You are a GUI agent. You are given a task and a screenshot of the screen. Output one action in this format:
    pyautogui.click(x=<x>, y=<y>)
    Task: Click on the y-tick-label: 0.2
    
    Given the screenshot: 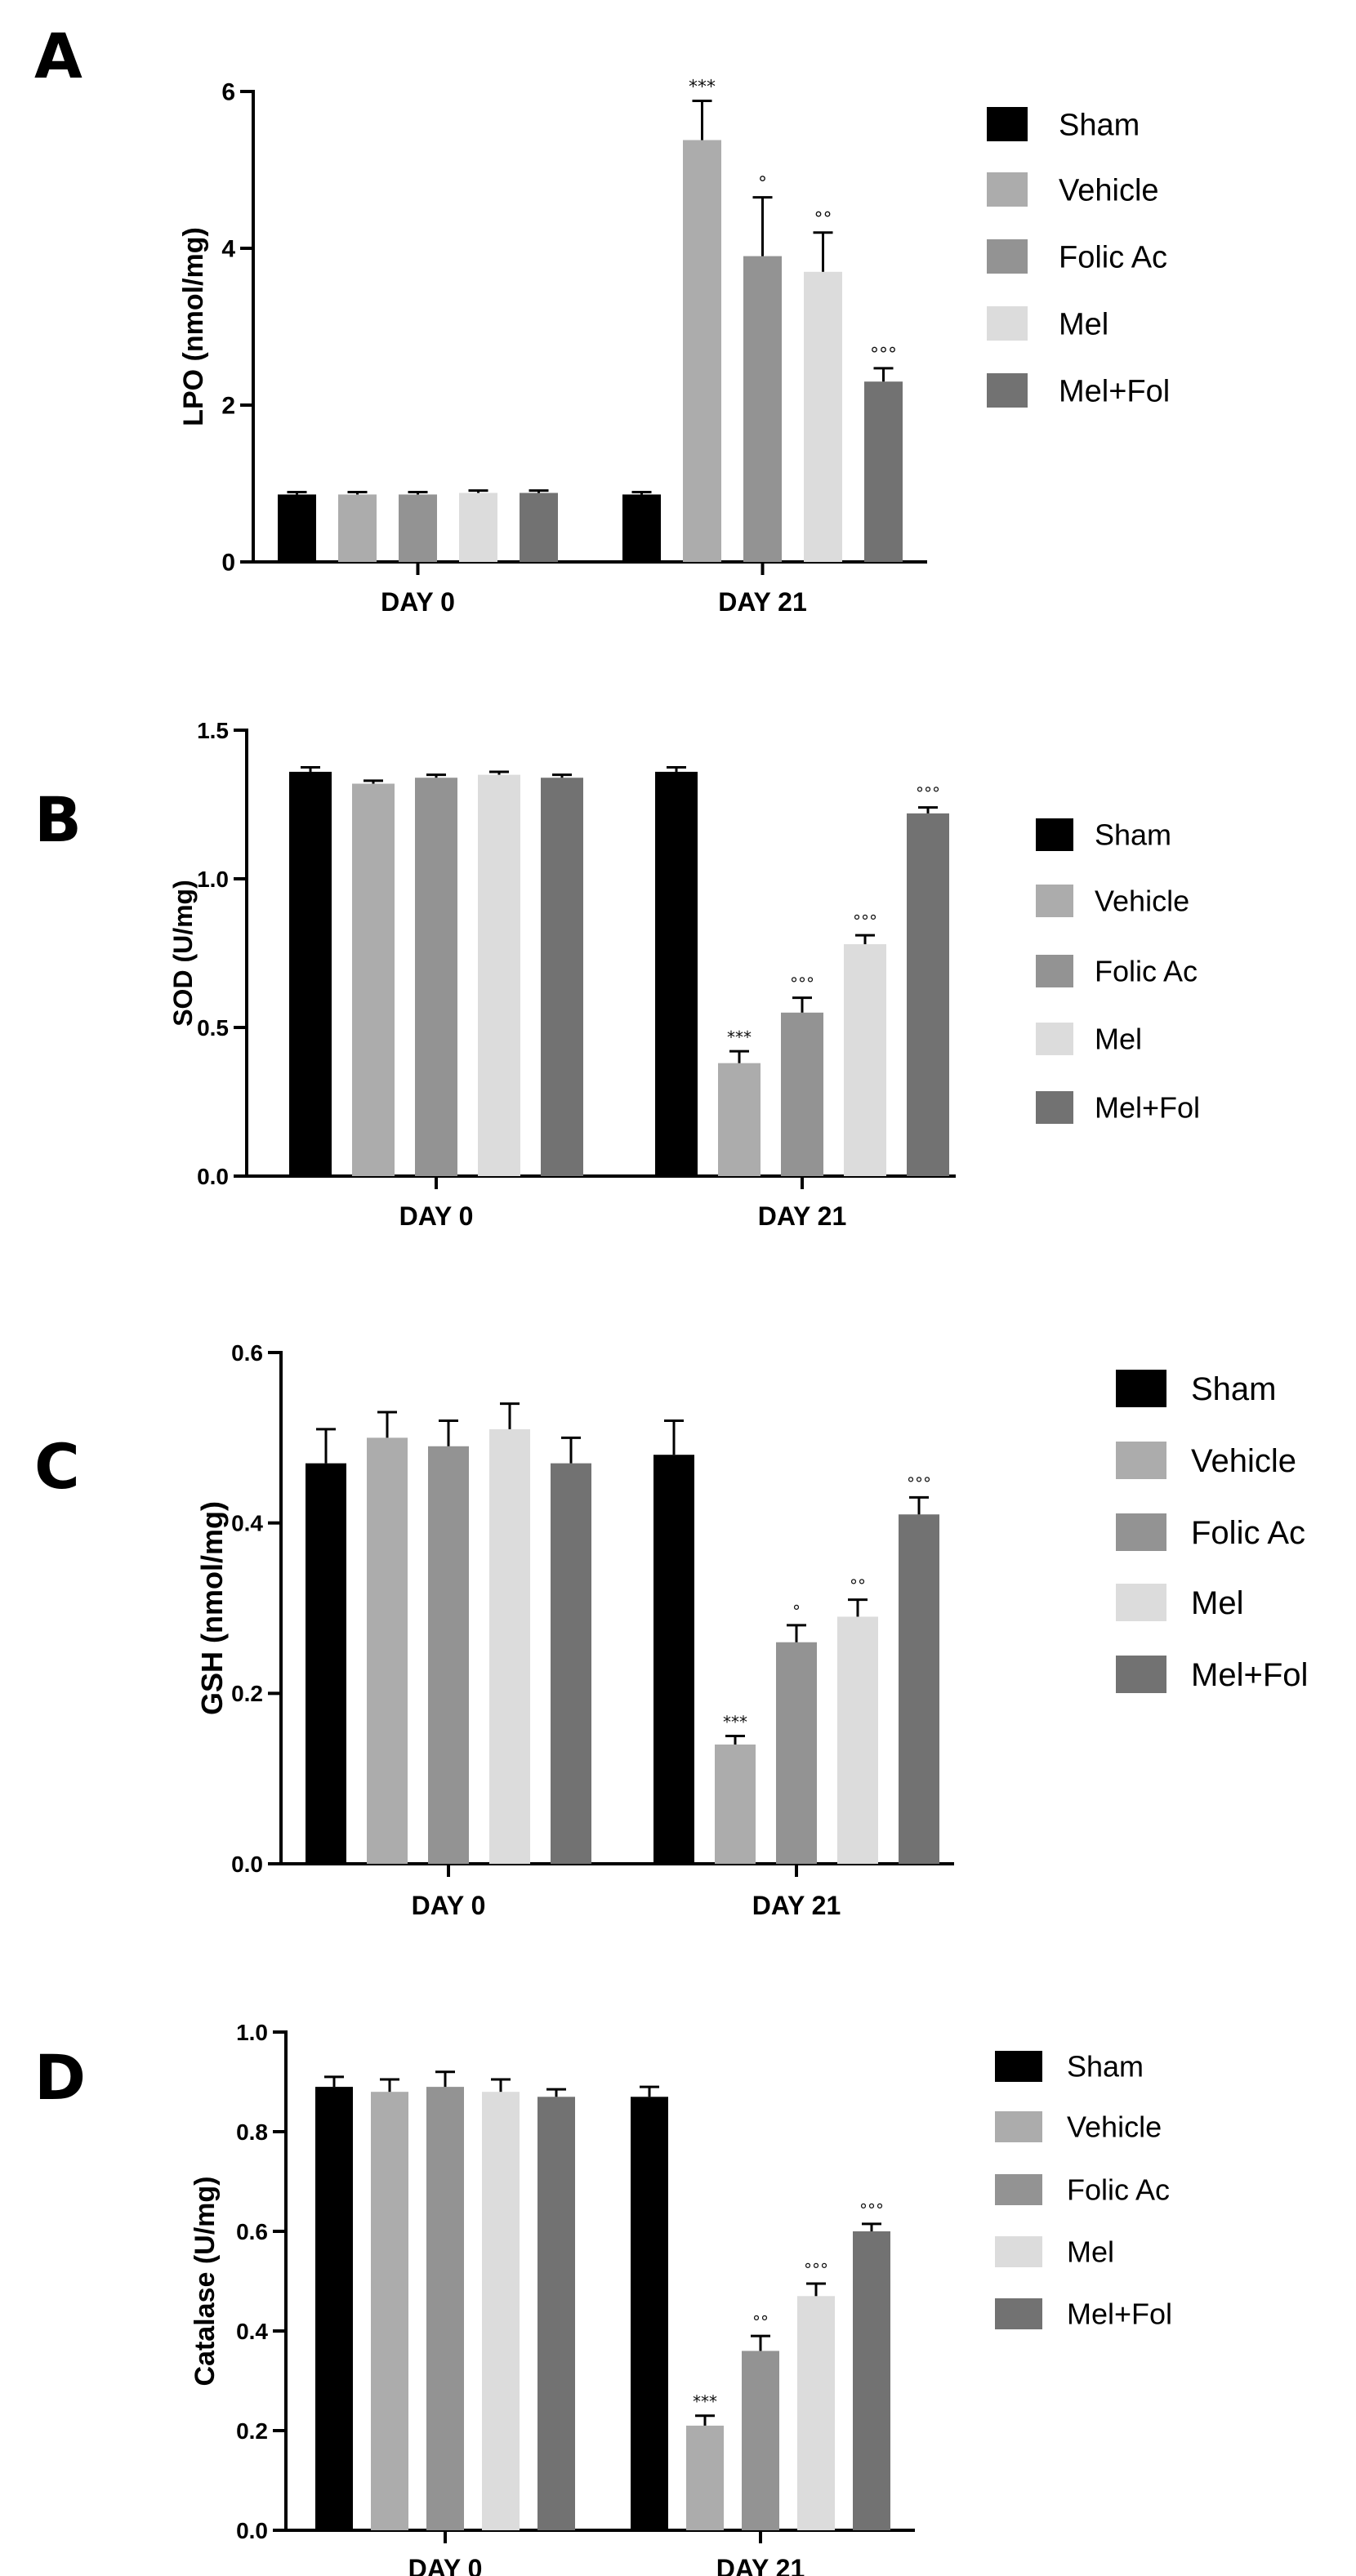 What is the action you would take?
    pyautogui.click(x=252, y=2431)
    